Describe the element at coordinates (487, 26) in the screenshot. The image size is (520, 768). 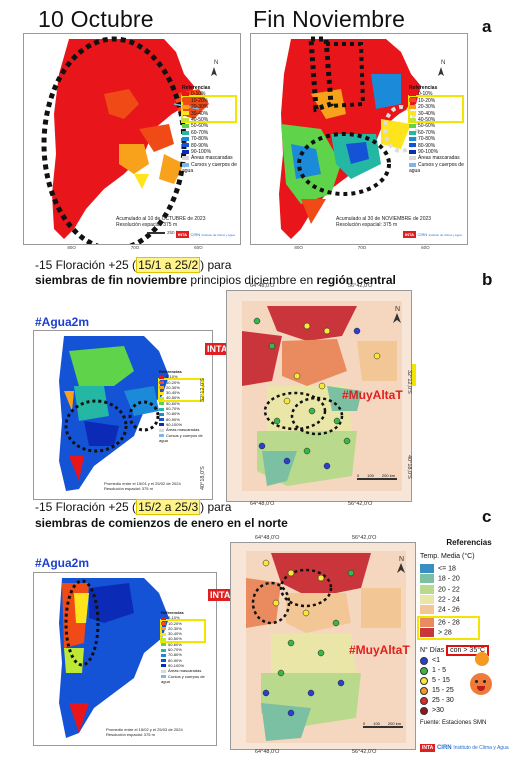
I see `panel-letter-a: a` at that location.